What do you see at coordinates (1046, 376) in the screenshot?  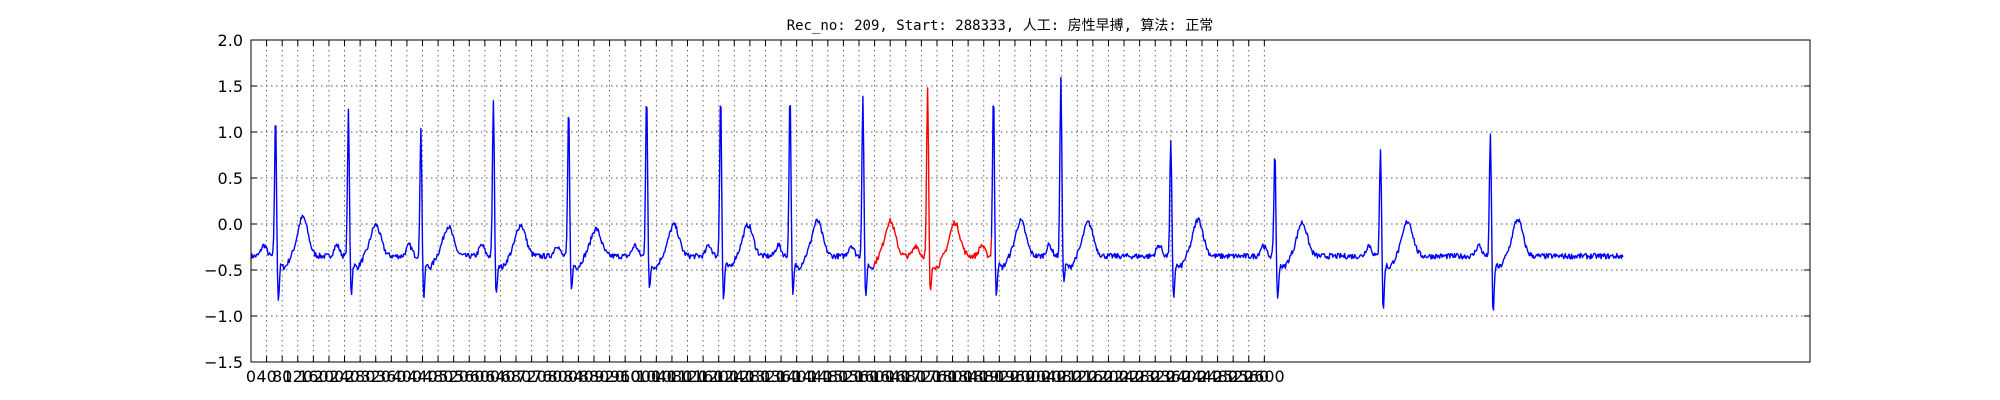 I see `x-tick-label: 2040` at bounding box center [1046, 376].